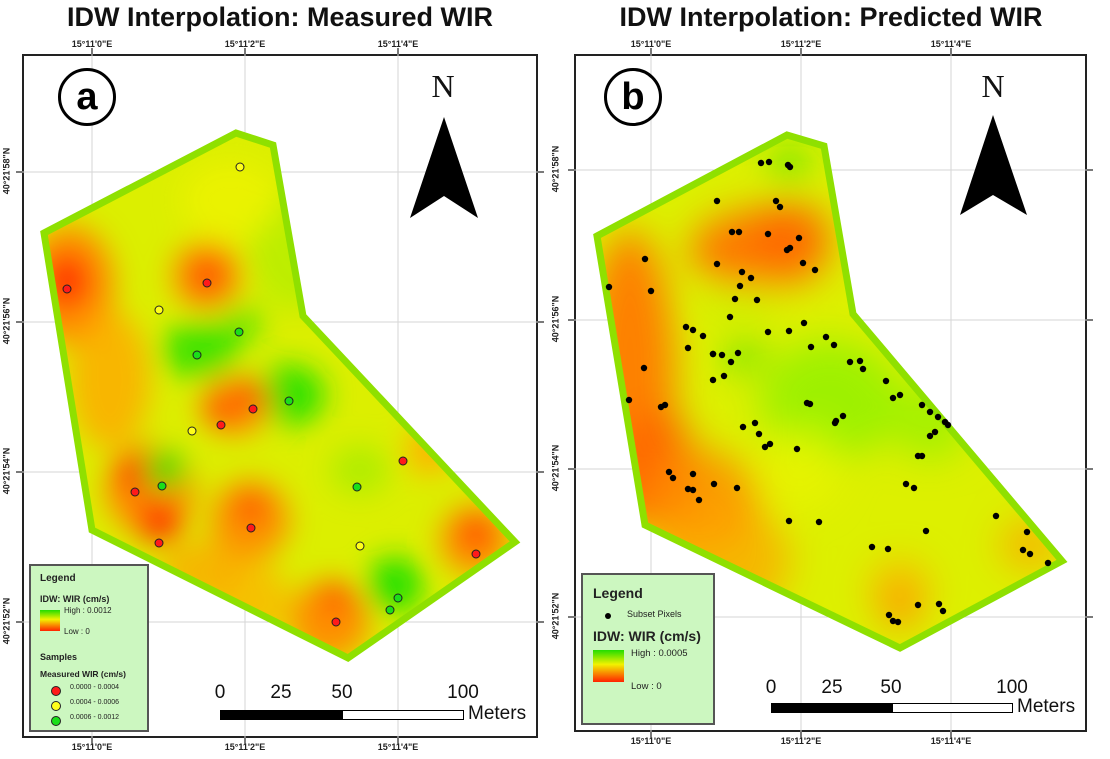 Image resolution: width=1110 pixels, height=759 pixels. Describe the element at coordinates (342, 692) in the screenshot. I see `scale-label-50: 50` at that location.